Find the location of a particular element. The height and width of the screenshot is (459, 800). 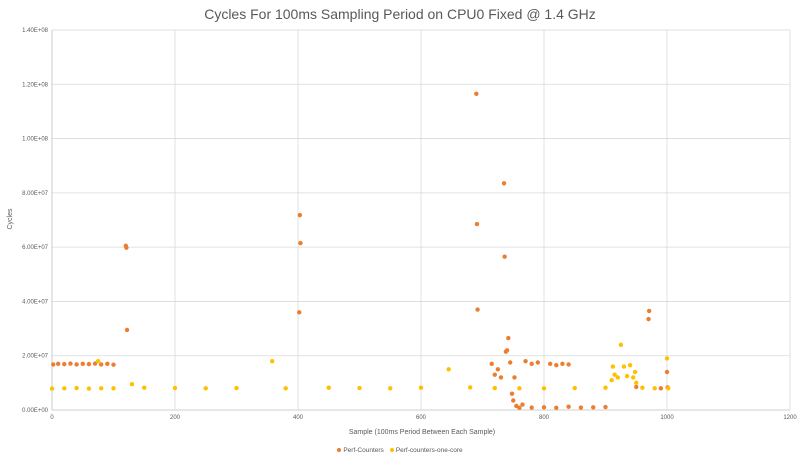

y-tick-label: 4.00E+07 is located at coordinates (35, 302).